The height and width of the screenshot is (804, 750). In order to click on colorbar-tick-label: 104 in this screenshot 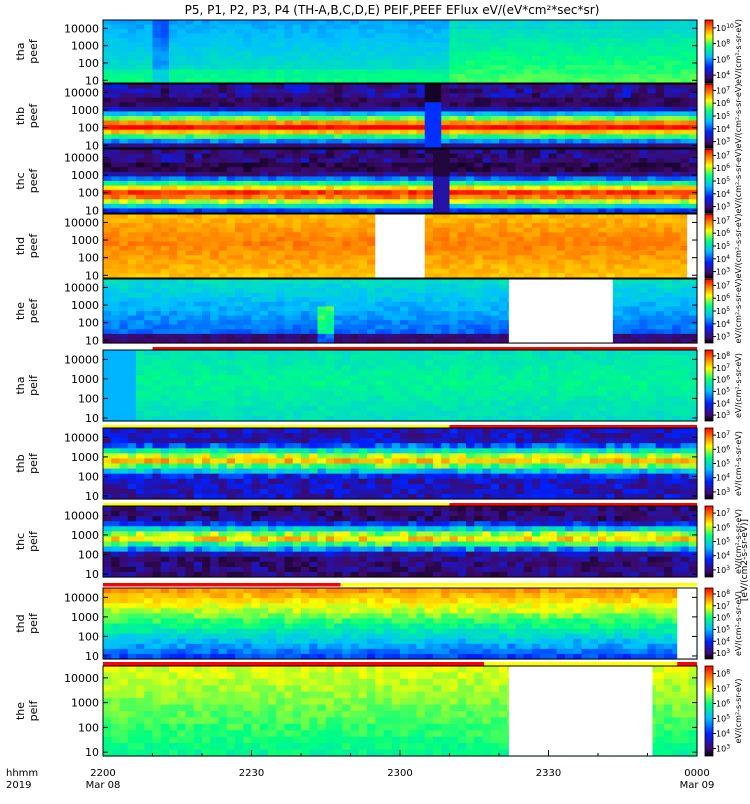, I will do `click(723, 259)`.